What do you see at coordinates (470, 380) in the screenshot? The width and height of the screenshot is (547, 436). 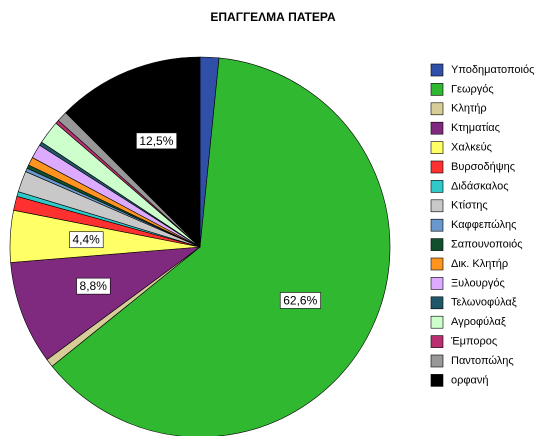 I see `legend-label: ορφανή` at bounding box center [470, 380].